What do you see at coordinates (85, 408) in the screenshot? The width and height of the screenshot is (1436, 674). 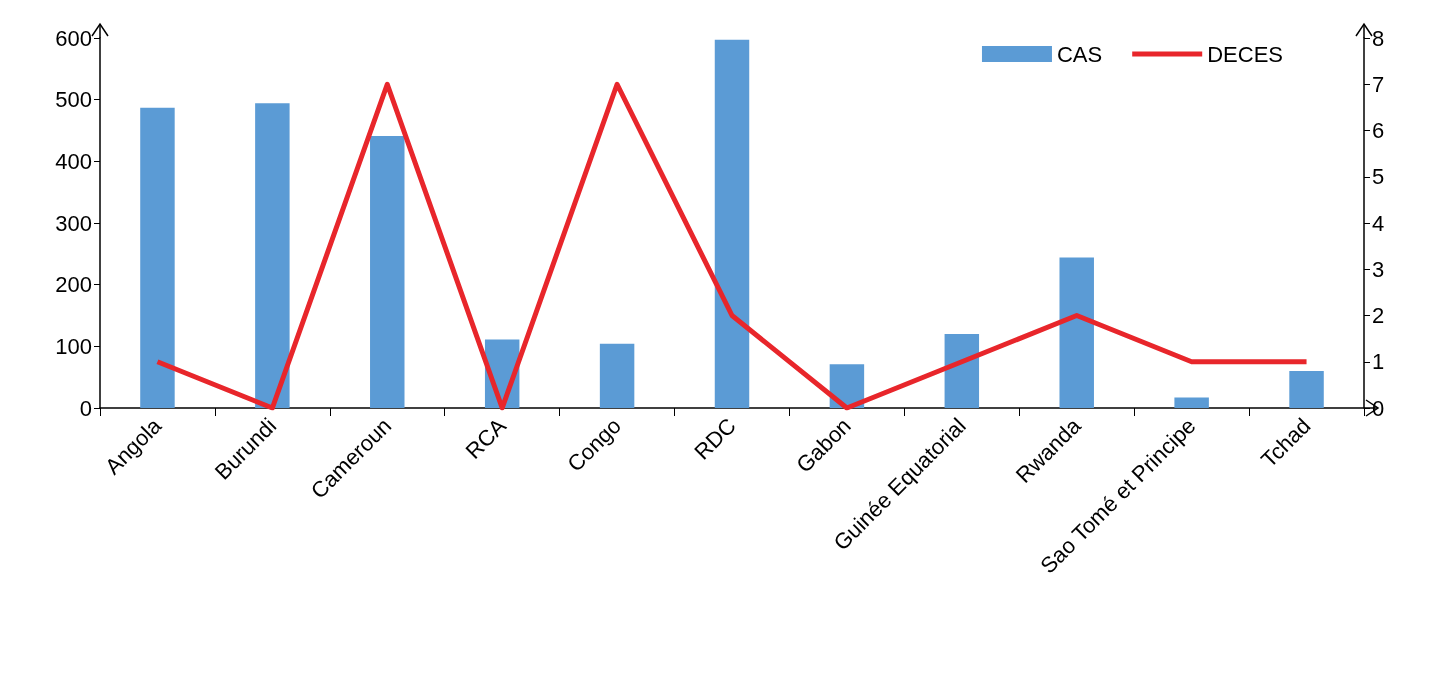 I see `y-tick-label: 0` at bounding box center [85, 408].